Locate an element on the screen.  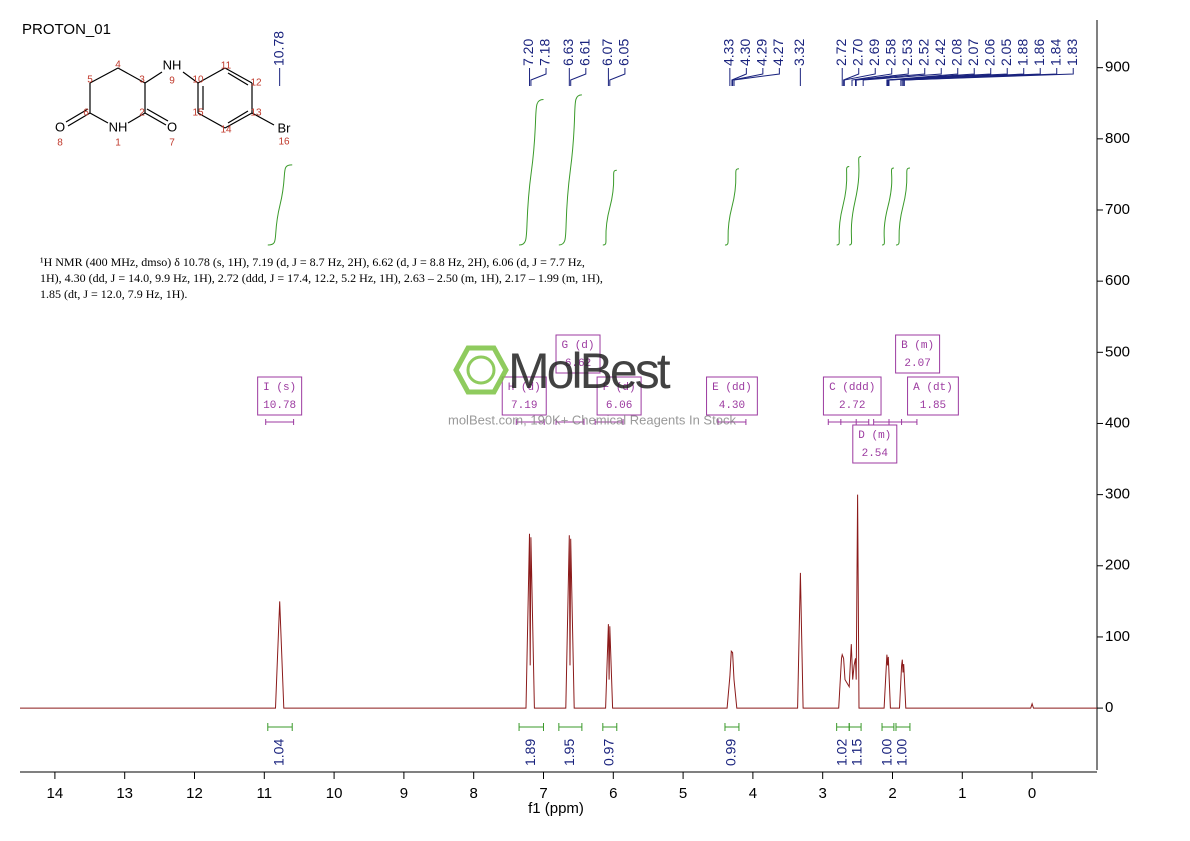
atom-number: 6 is located at coordinates (86, 113).